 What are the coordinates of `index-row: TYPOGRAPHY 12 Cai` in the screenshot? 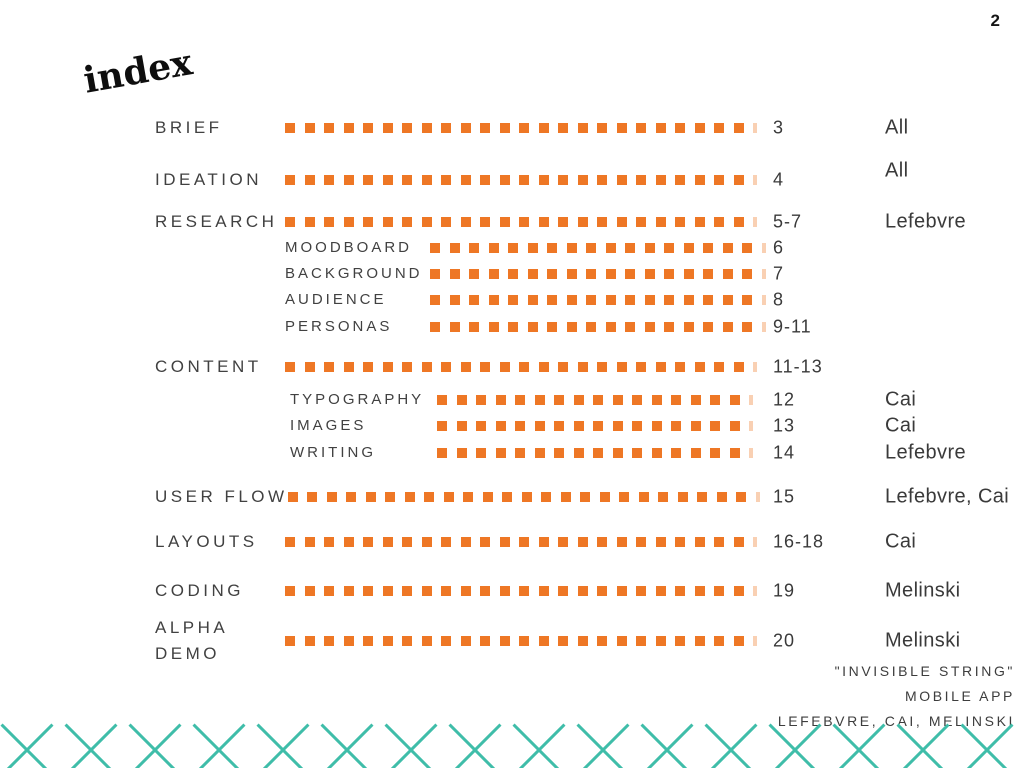 It's located at (512, 400).